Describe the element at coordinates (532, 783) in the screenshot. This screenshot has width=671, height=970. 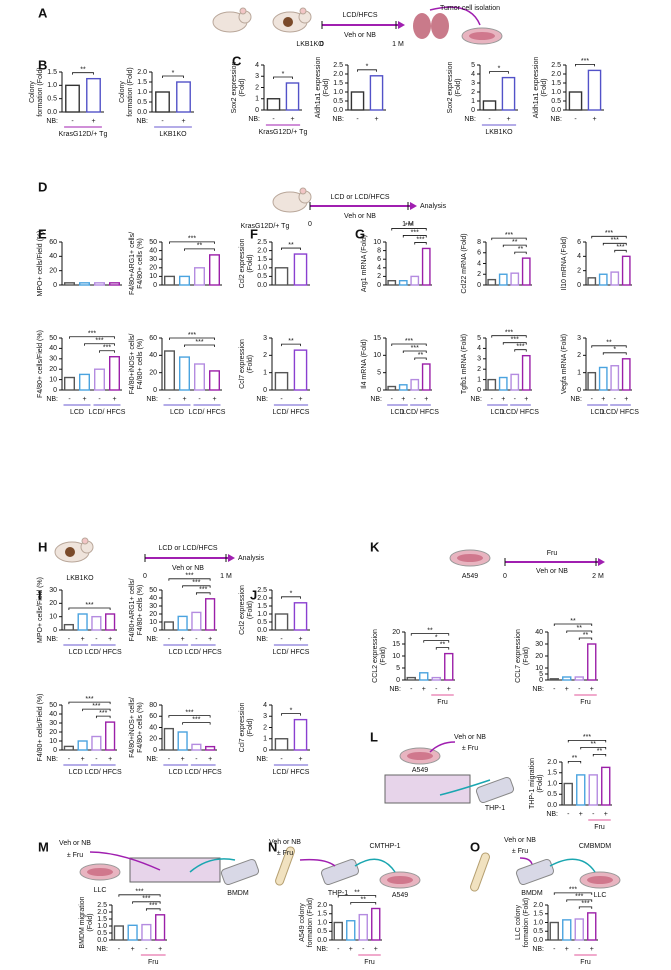
I see `y-axis-label: THP-1 migration` at that location.